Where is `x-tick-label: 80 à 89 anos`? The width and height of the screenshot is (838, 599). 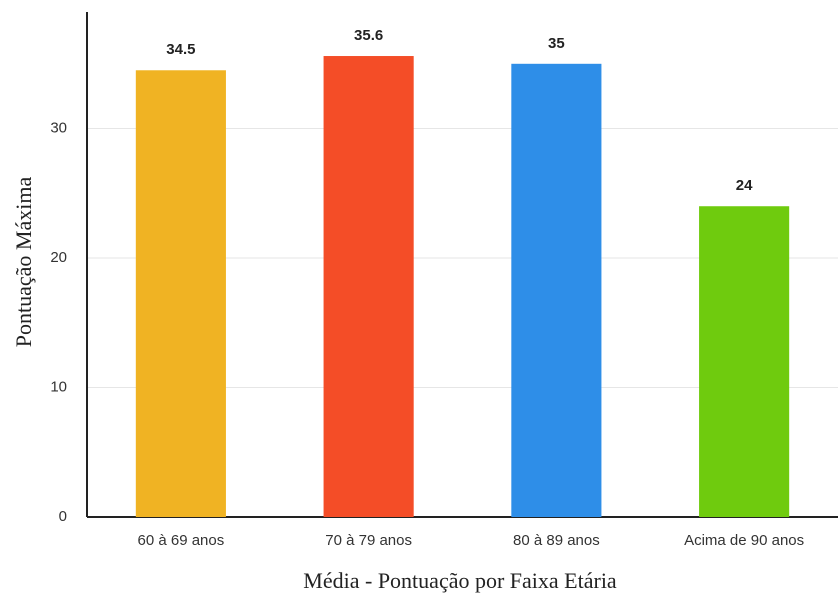 x-tick-label: 80 à 89 anos is located at coordinates (556, 540).